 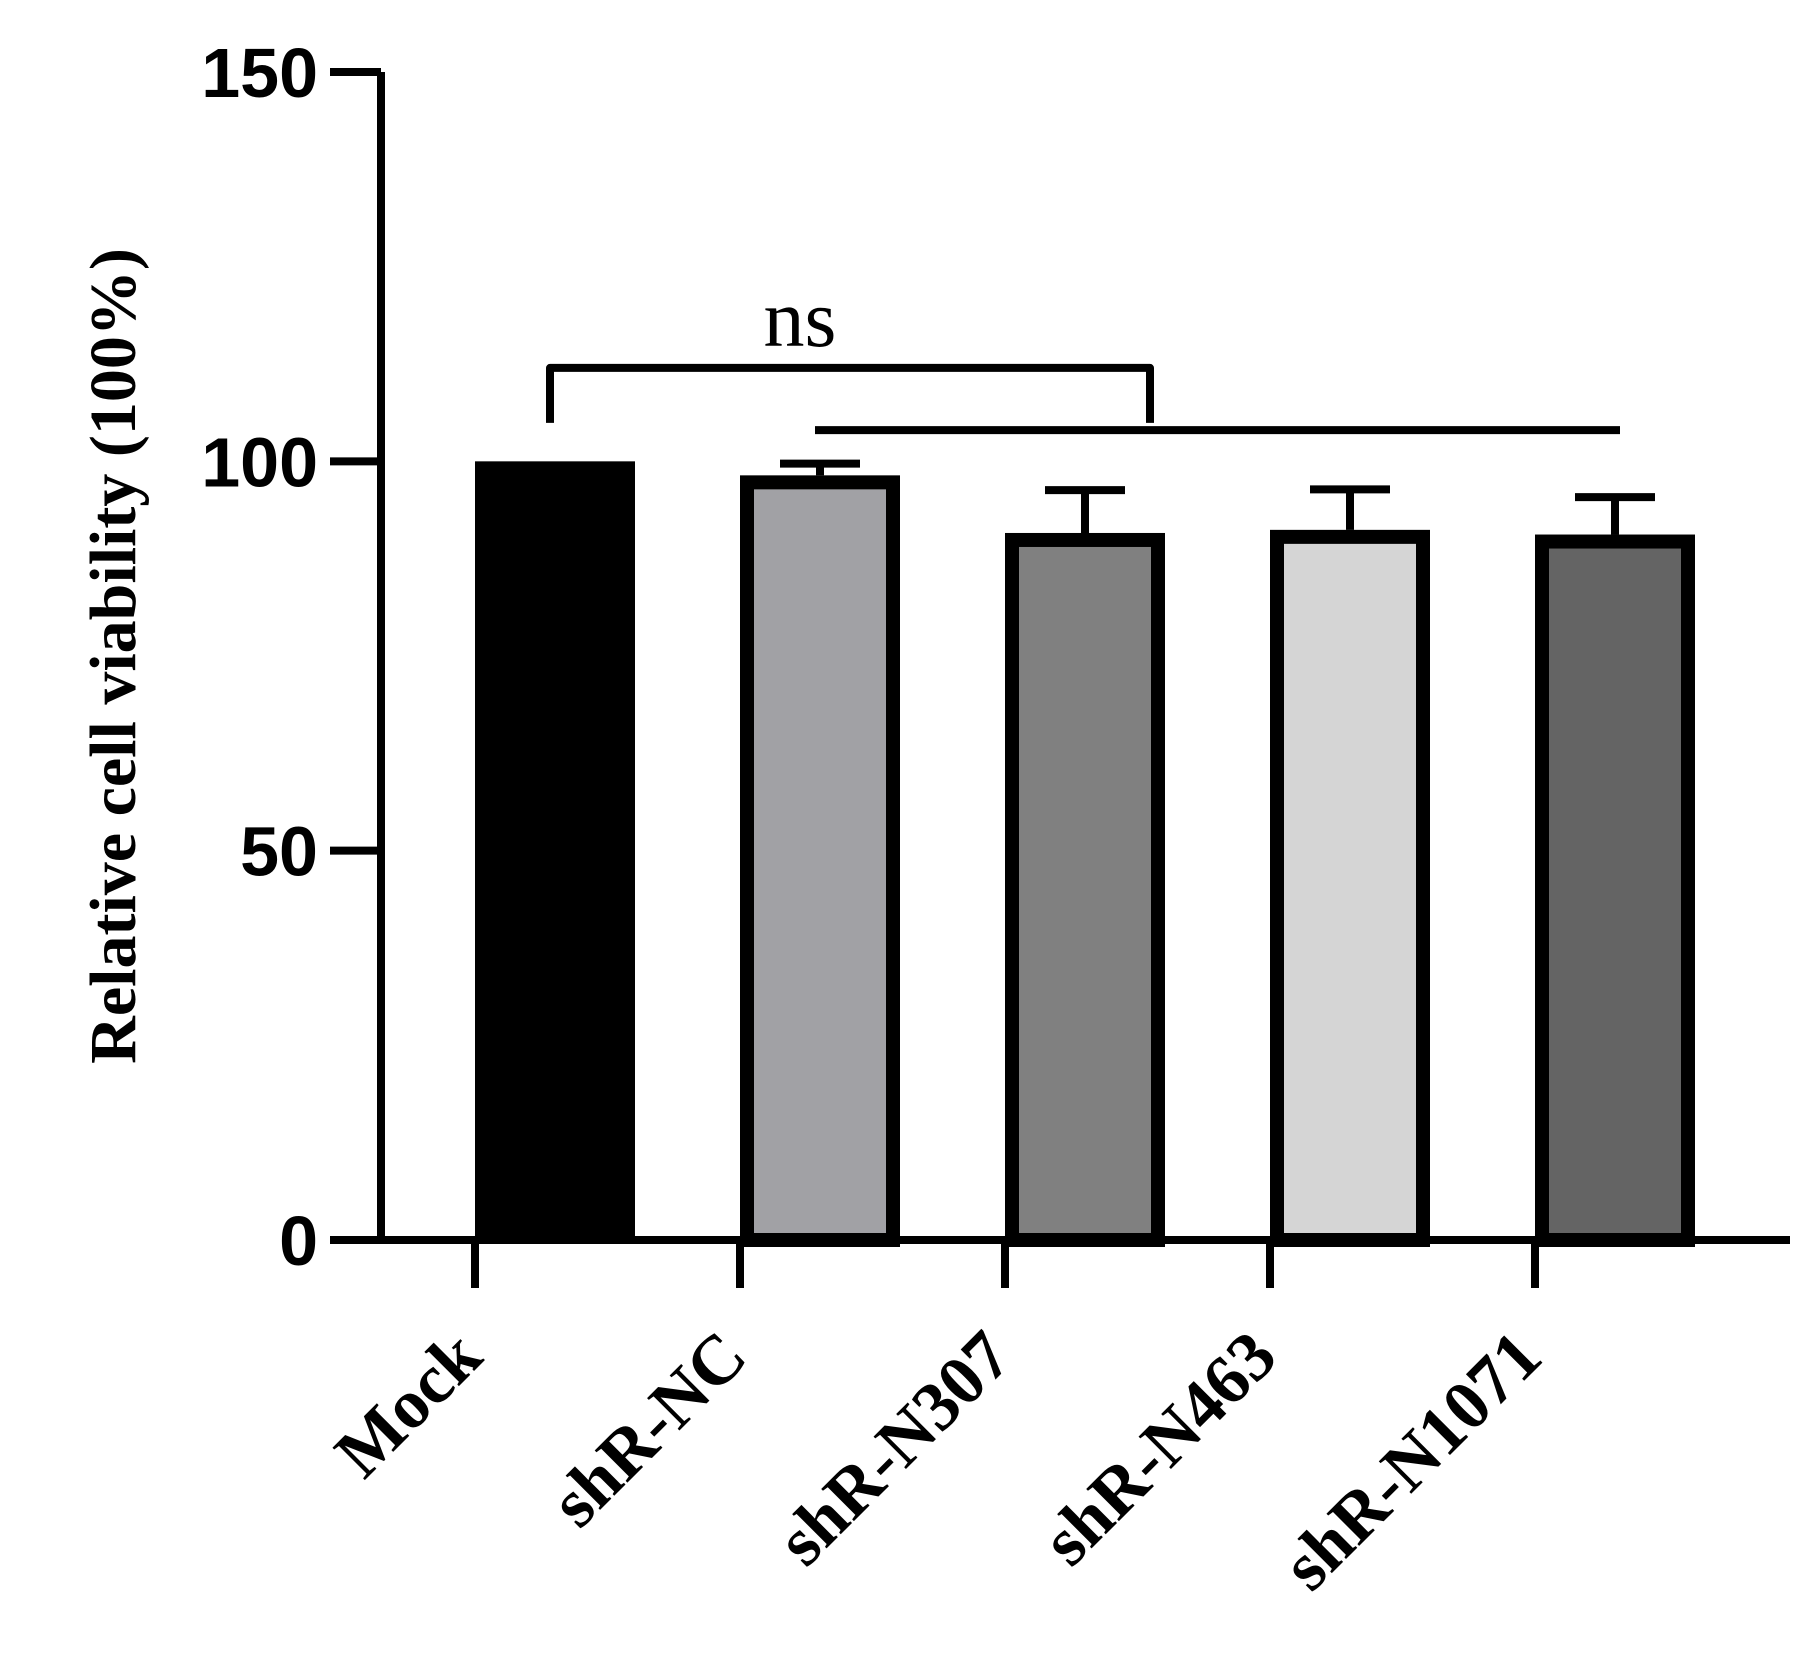 I want to click on x-category-label: shR-NC, so click(x=648, y=1429).